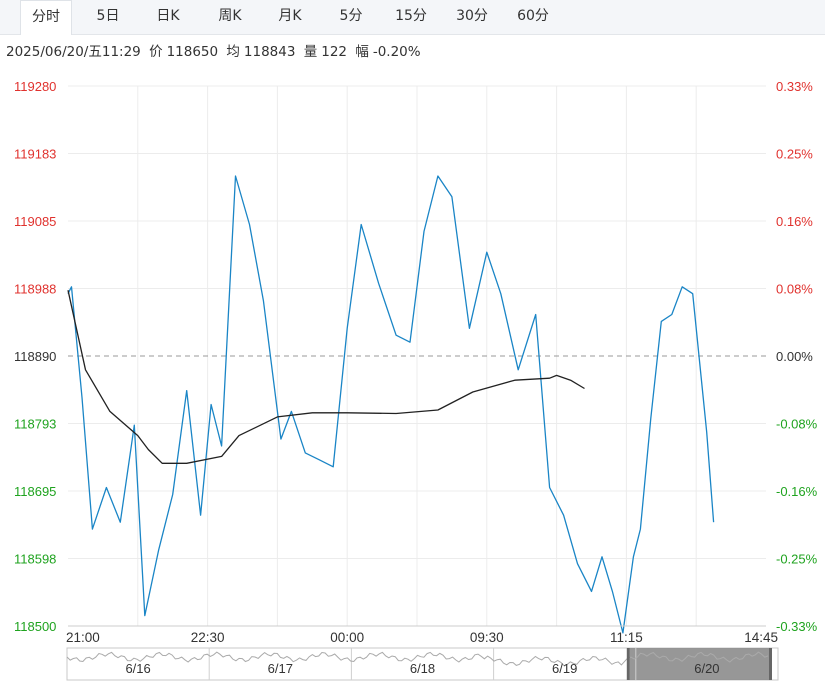 The height and width of the screenshot is (687, 825). Describe the element at coordinates (269, 52) in the screenshot. I see `info-avg: 118843` at that location.